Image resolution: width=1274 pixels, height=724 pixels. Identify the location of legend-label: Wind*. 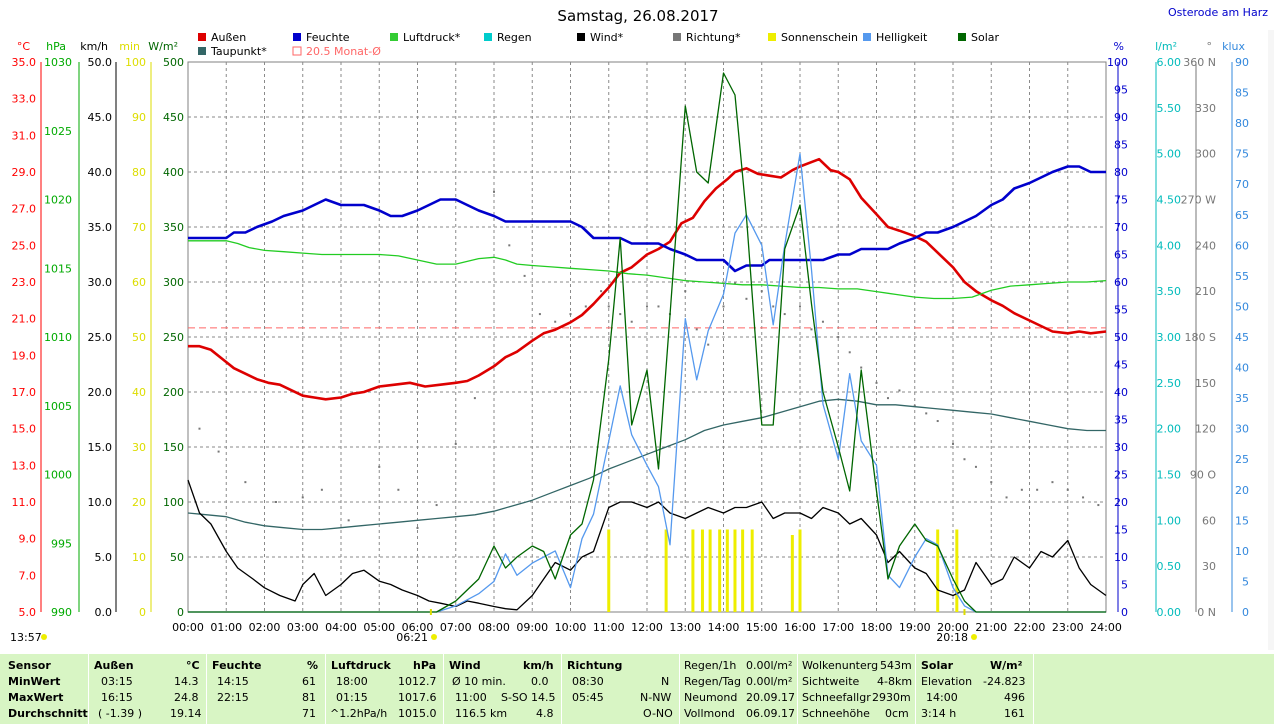
(607, 37).